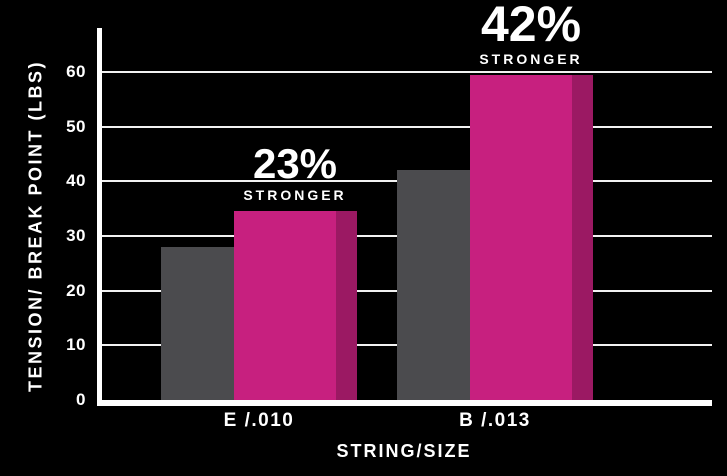  Describe the element at coordinates (404, 451) in the screenshot. I see `x-axis-title: STRING/SIZE` at that location.